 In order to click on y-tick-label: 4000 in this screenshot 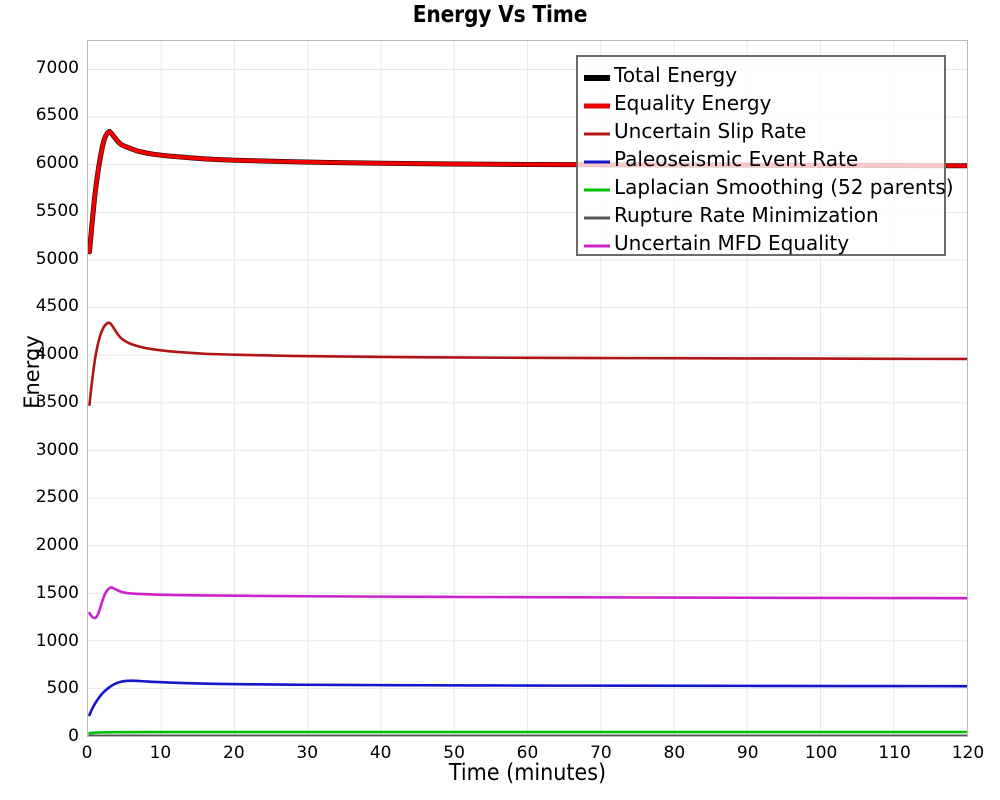, I will do `click(57, 354)`.